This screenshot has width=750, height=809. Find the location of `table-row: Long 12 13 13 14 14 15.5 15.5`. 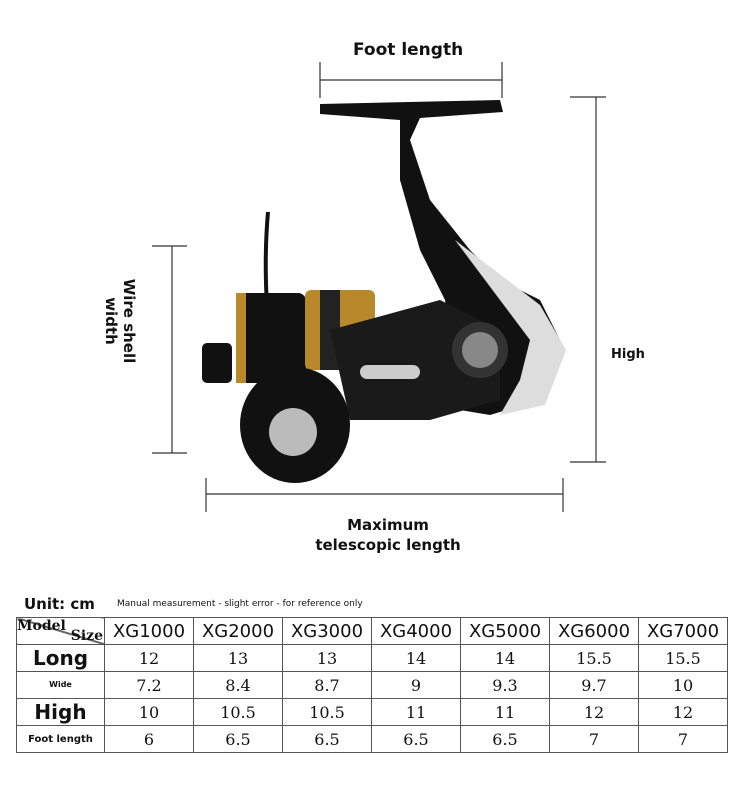

table-row: Long 12 13 13 14 14 15.5 15.5 is located at coordinates (372, 658).